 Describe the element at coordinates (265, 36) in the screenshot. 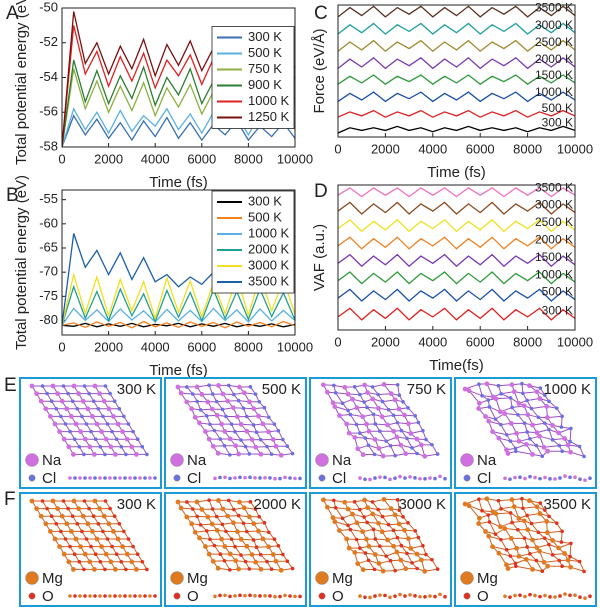

I see `legend-label: 300 K` at that location.